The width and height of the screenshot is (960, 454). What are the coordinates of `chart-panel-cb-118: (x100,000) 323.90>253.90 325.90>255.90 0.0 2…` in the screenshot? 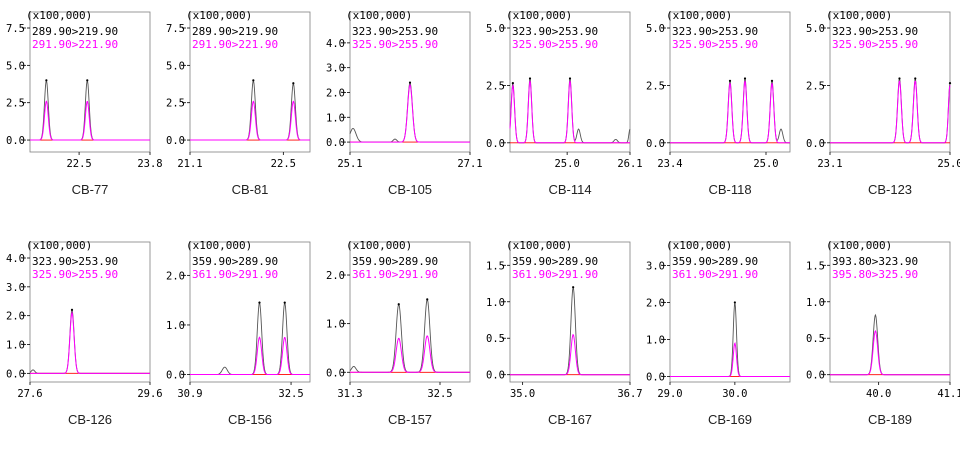 It's located at (720, 112).